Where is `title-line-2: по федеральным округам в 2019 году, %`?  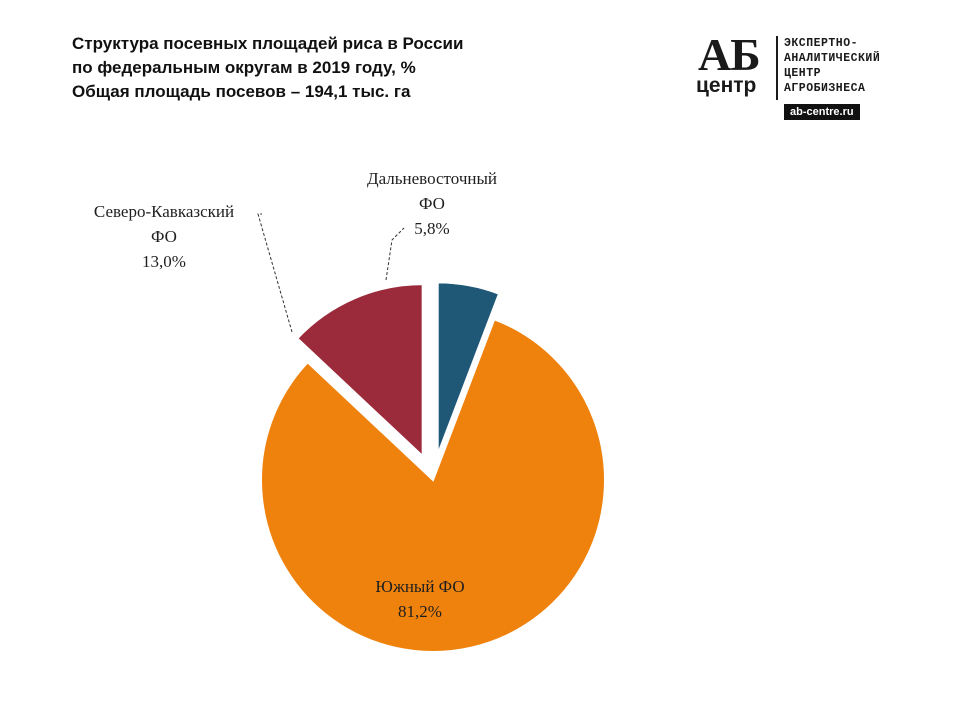 title-line-2: по федеральным округам в 2019 году, % is located at coordinates (244, 67).